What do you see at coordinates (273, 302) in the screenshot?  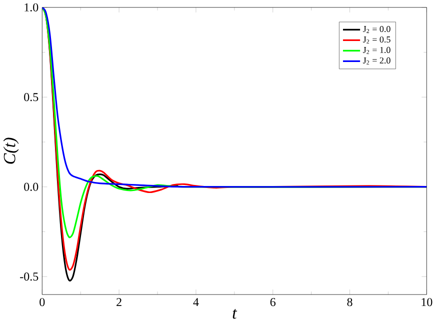 I see `x-tick-label: 6` at bounding box center [273, 302].